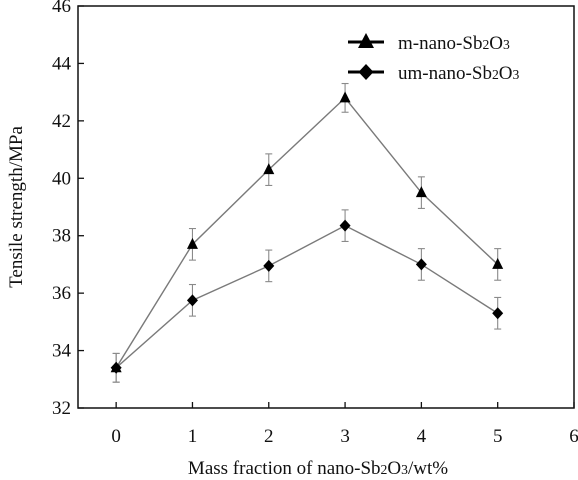 The width and height of the screenshot is (578, 480). I want to click on y-tick-label: 34, so click(62, 351).